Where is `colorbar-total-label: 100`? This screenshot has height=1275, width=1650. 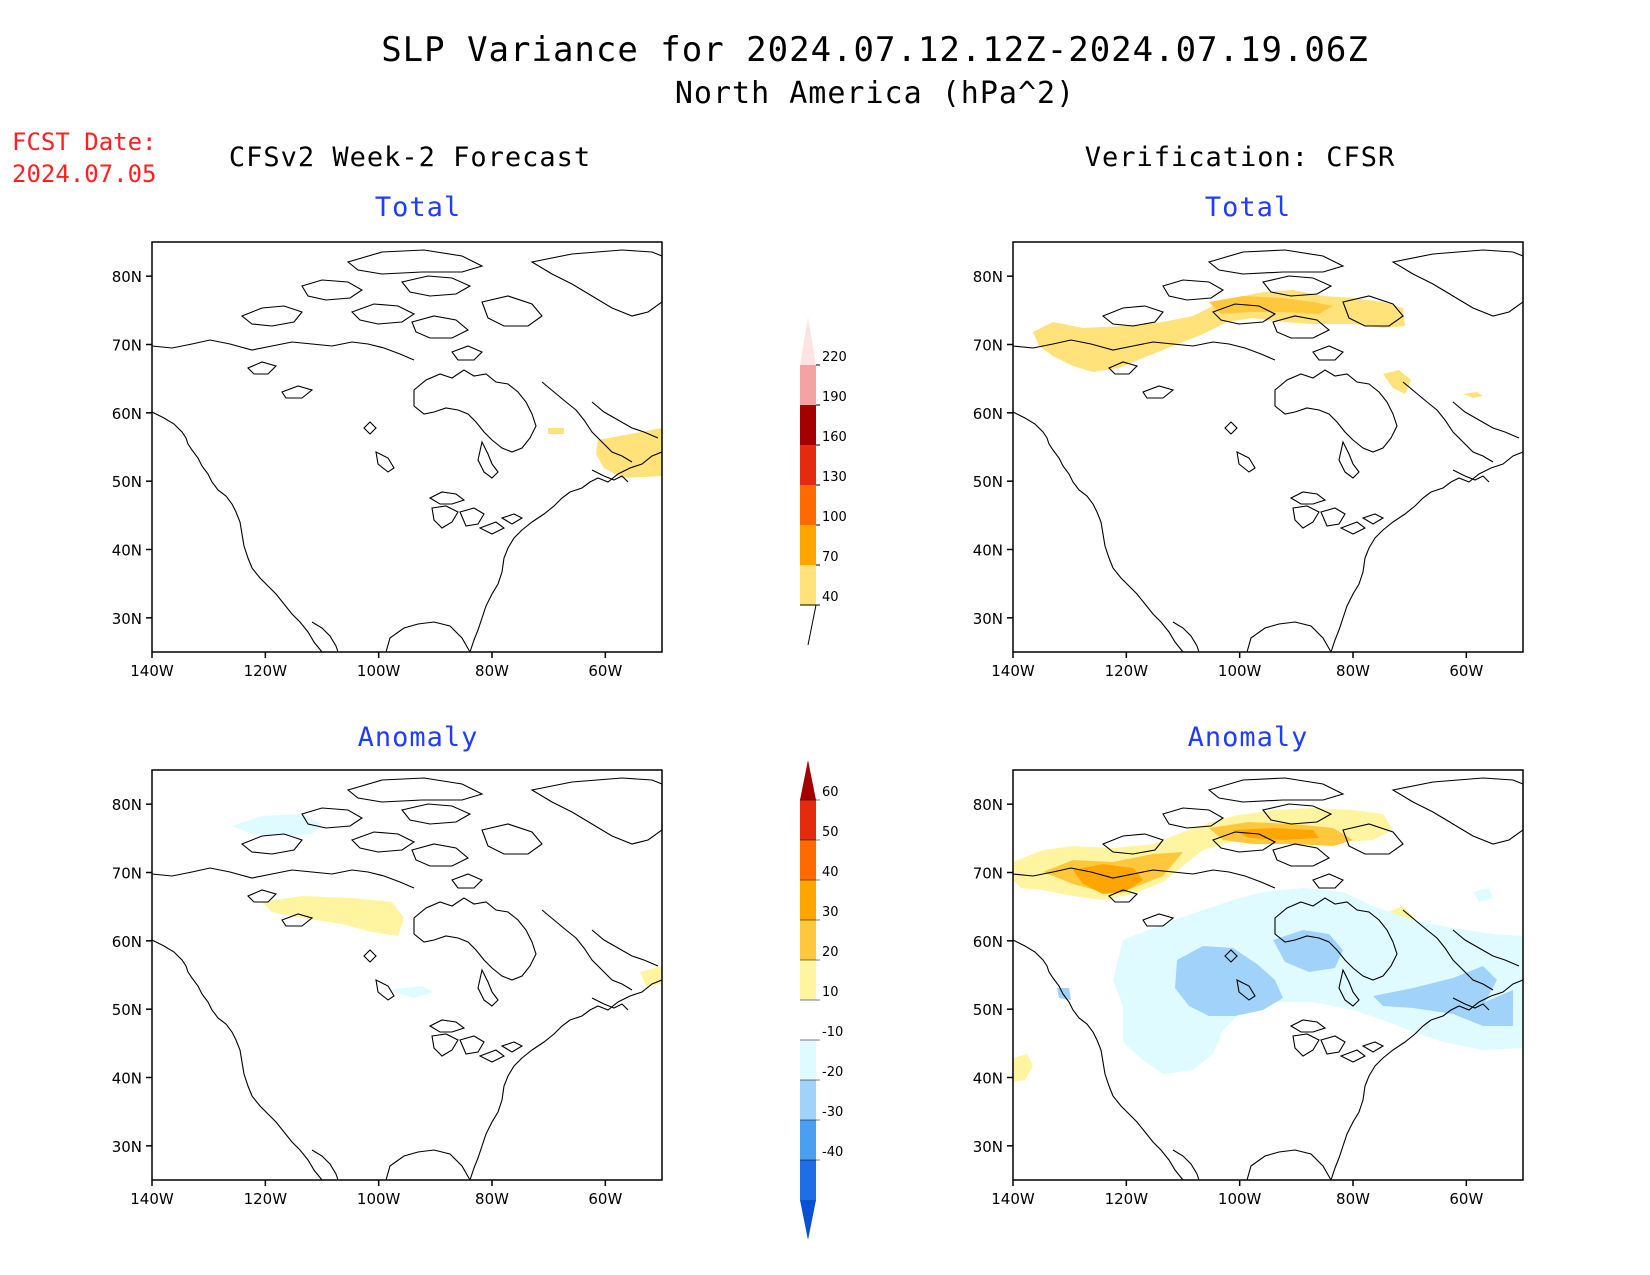
colorbar-total-label: 100 is located at coordinates (834, 517).